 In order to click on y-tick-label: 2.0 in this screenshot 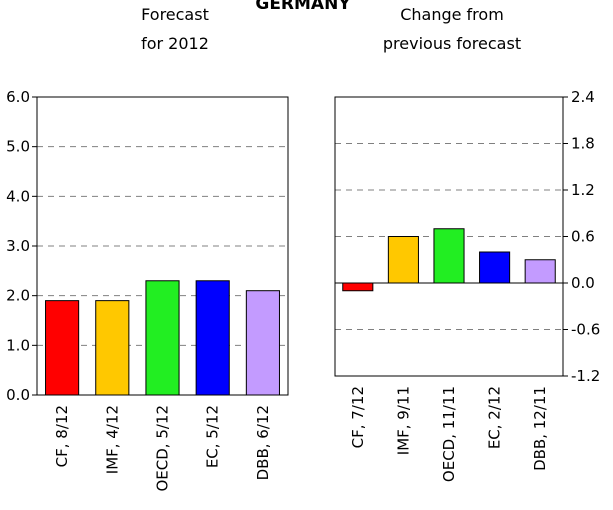, I will do `click(18, 296)`.